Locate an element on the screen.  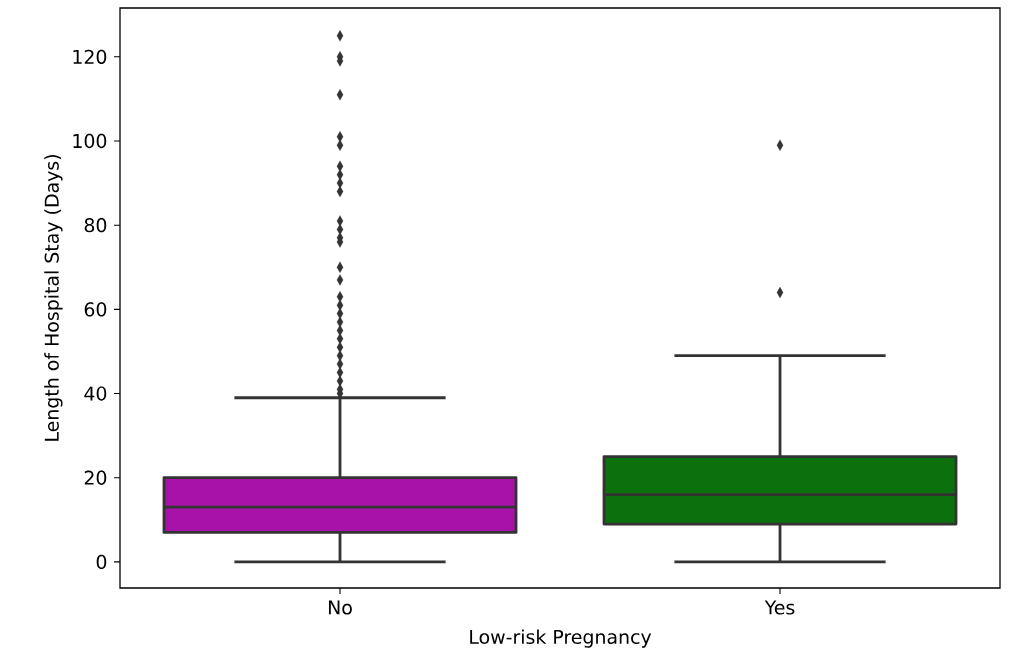
x-axis-title: Low-risk Pregnancy is located at coordinates (561, 638).